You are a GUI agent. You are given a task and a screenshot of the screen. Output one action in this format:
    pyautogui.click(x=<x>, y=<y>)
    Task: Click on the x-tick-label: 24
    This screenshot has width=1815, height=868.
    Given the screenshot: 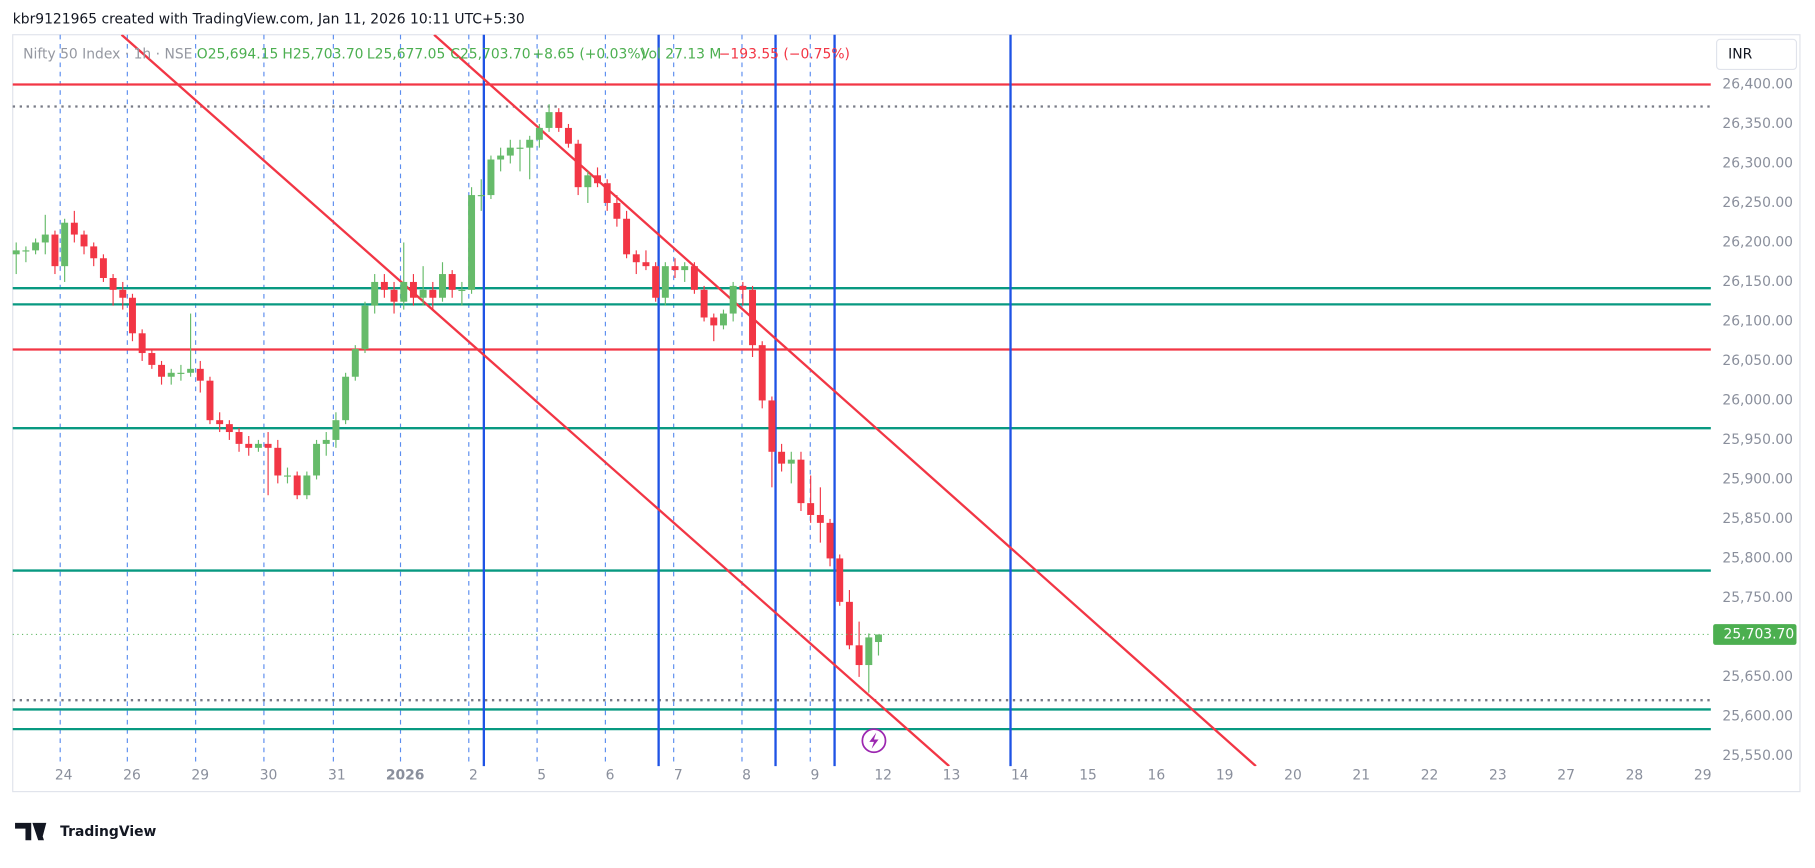 What is the action you would take?
    pyautogui.click(x=64, y=775)
    